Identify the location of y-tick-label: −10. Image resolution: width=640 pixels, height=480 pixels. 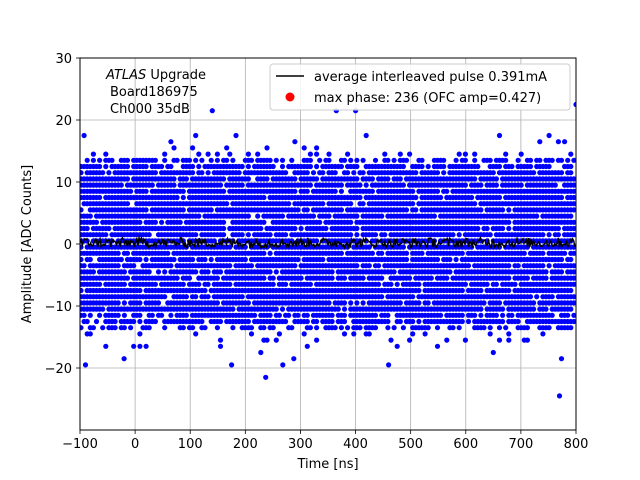
(58, 307).